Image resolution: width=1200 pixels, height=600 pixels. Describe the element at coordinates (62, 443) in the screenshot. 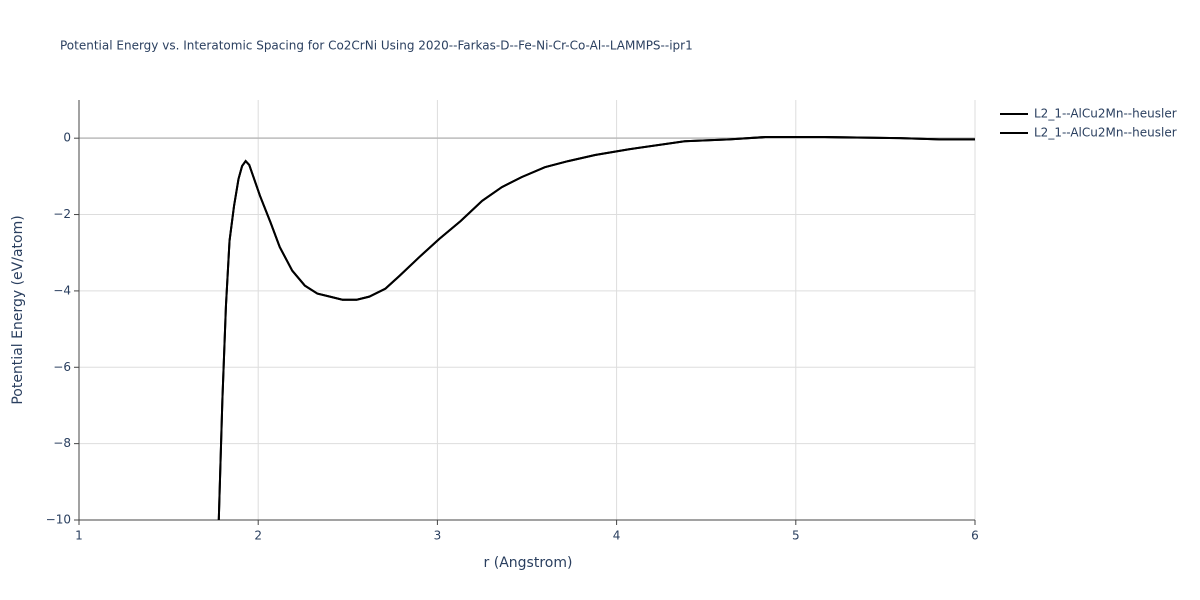

I see `y-tick-label: −8` at that location.